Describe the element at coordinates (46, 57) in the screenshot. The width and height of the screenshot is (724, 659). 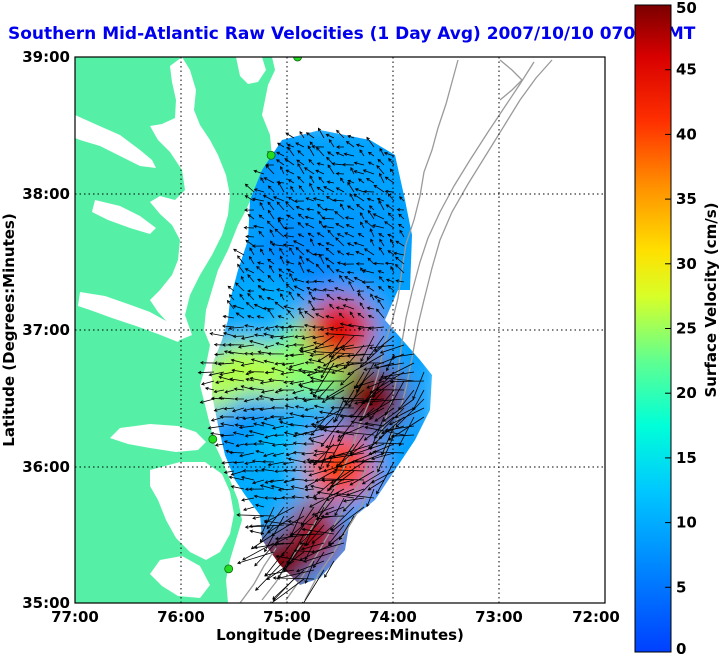
I see `y-tick-label: 39:00` at that location.